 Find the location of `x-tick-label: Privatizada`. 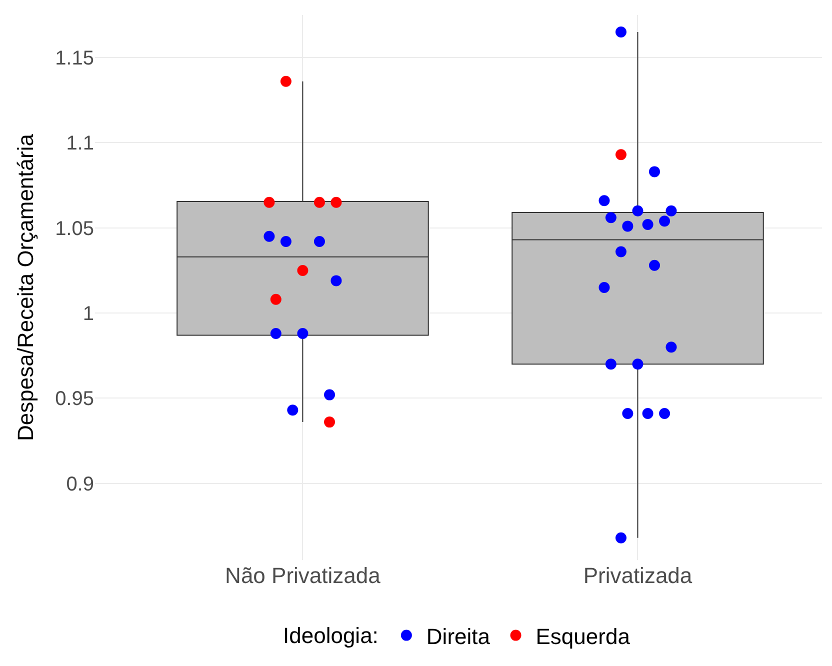

x-tick-label: Privatizada is located at coordinates (638, 575).